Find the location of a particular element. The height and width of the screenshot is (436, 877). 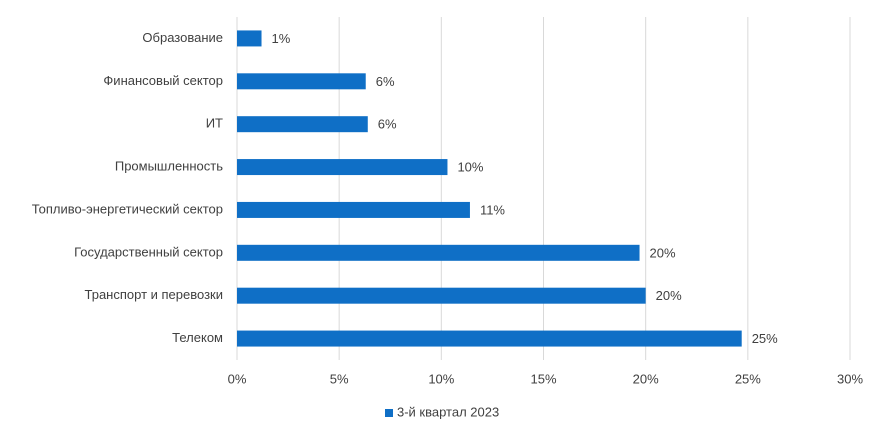

data-label: 1% is located at coordinates (281, 38).